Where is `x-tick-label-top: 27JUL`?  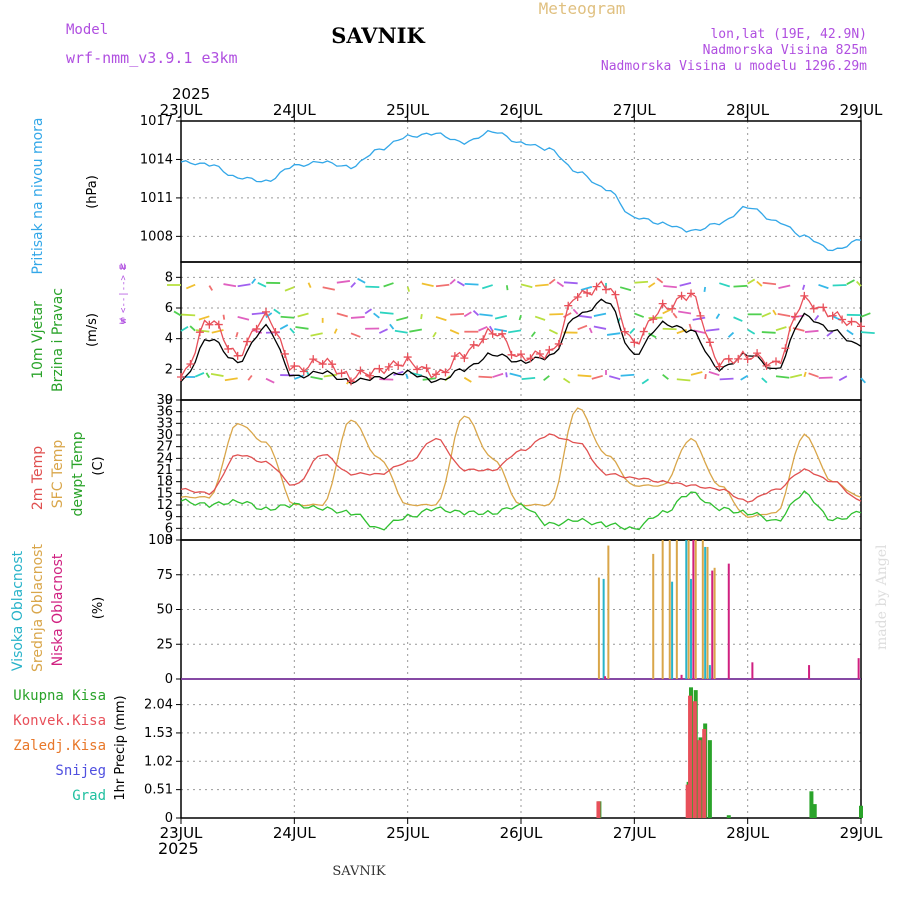 x-tick-label-top: 27JUL is located at coordinates (634, 110).